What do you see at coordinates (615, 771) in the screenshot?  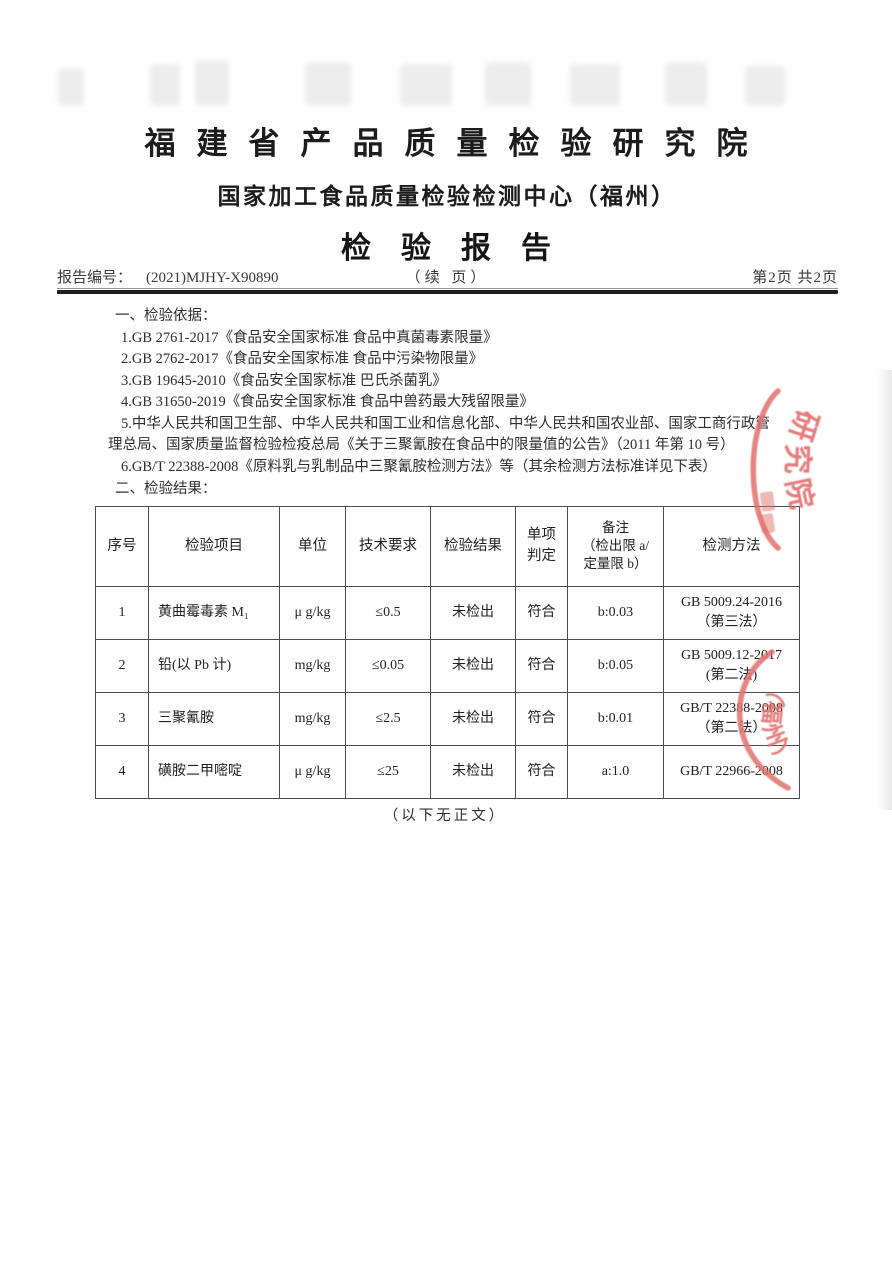 I see `table-cell: a:1.0` at bounding box center [615, 771].